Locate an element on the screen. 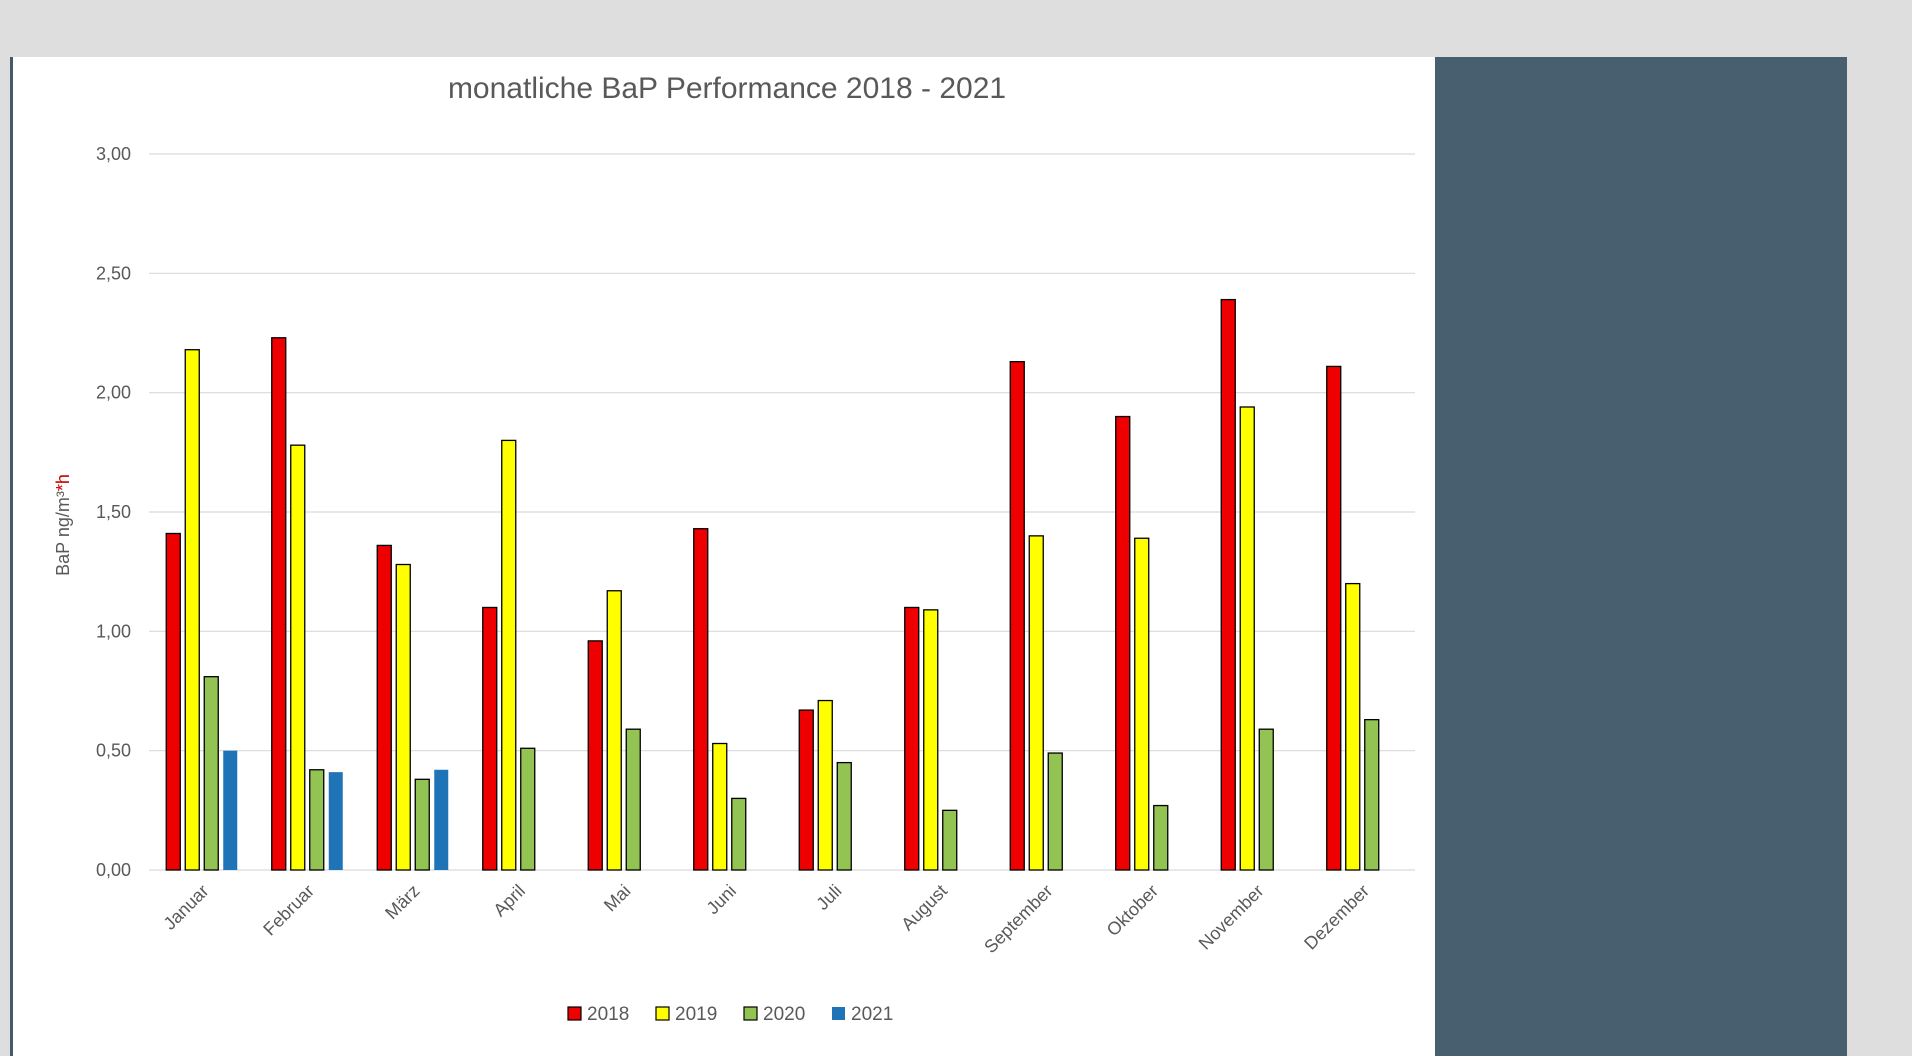 This screenshot has width=1912, height=1056. bar-2021-märz is located at coordinates (441, 819).